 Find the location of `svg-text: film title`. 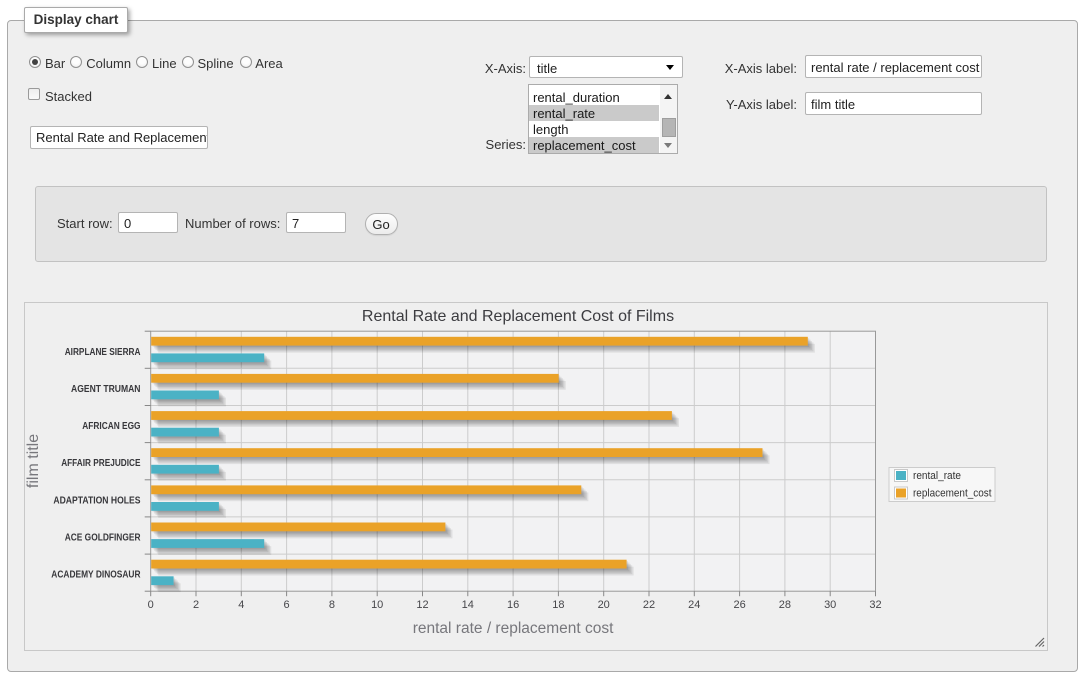

svg-text: film title is located at coordinates (33, 461).